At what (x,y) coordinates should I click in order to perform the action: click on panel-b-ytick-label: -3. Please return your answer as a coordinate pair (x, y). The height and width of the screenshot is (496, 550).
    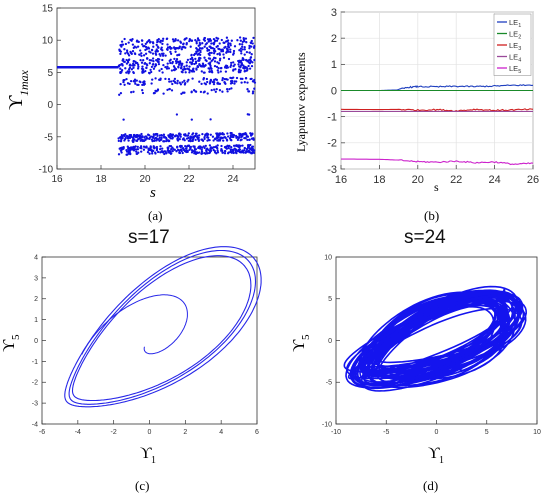
    Looking at the image, I should click on (332, 170).